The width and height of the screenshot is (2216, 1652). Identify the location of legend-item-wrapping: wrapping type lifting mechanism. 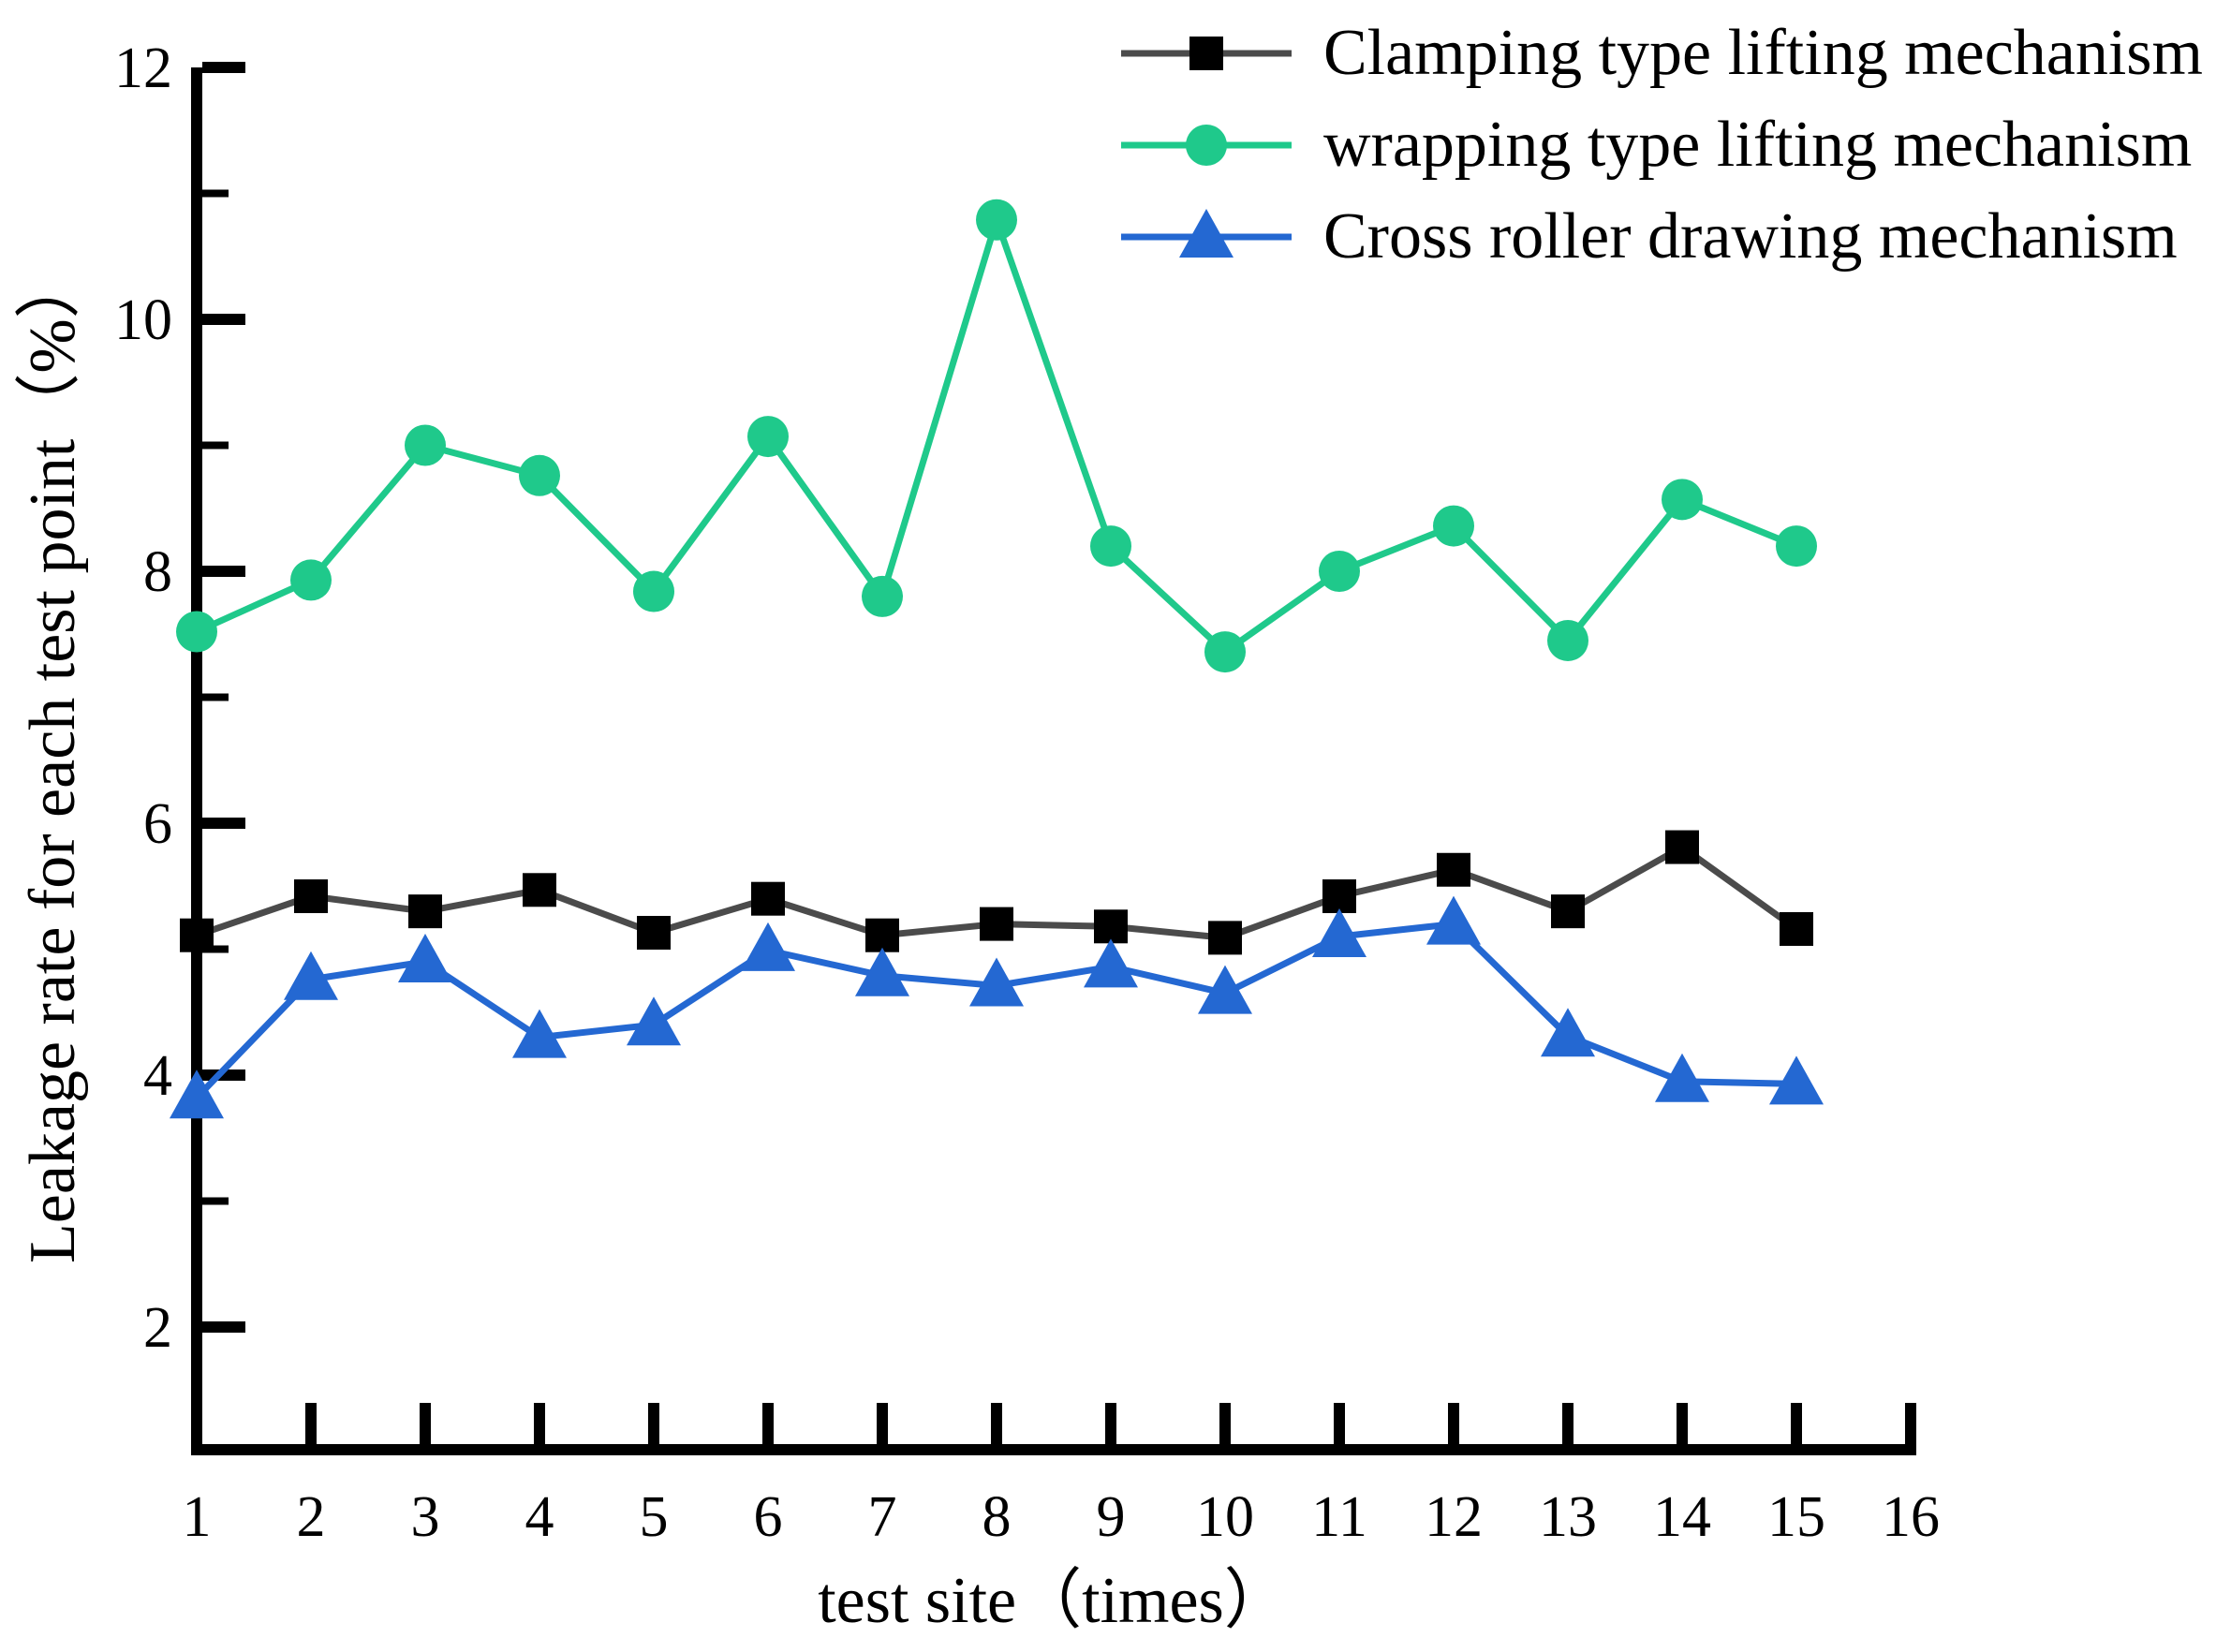
(1660, 145).